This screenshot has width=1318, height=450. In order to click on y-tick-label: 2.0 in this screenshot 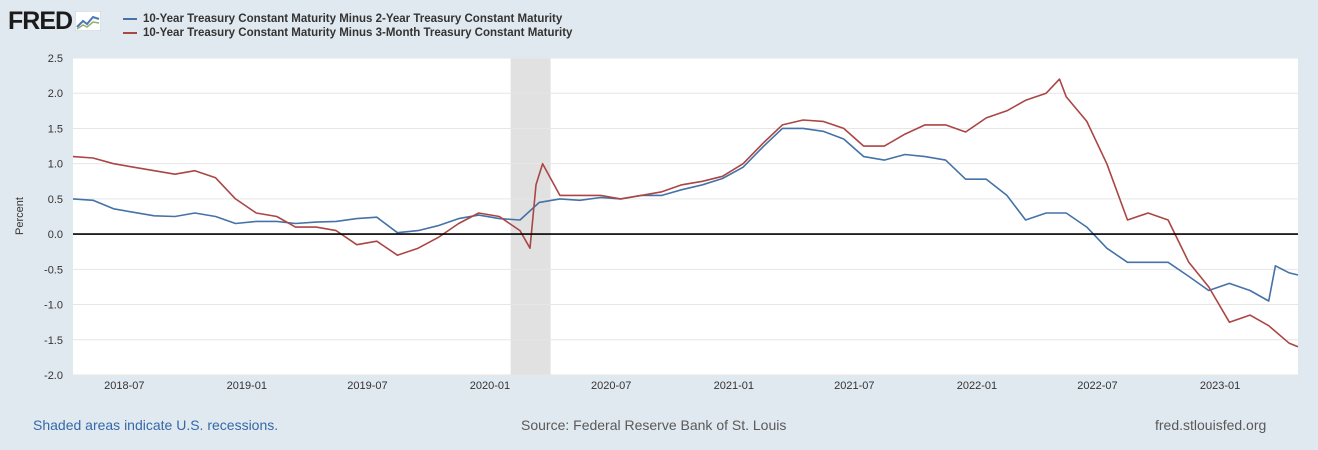, I will do `click(55, 94)`.